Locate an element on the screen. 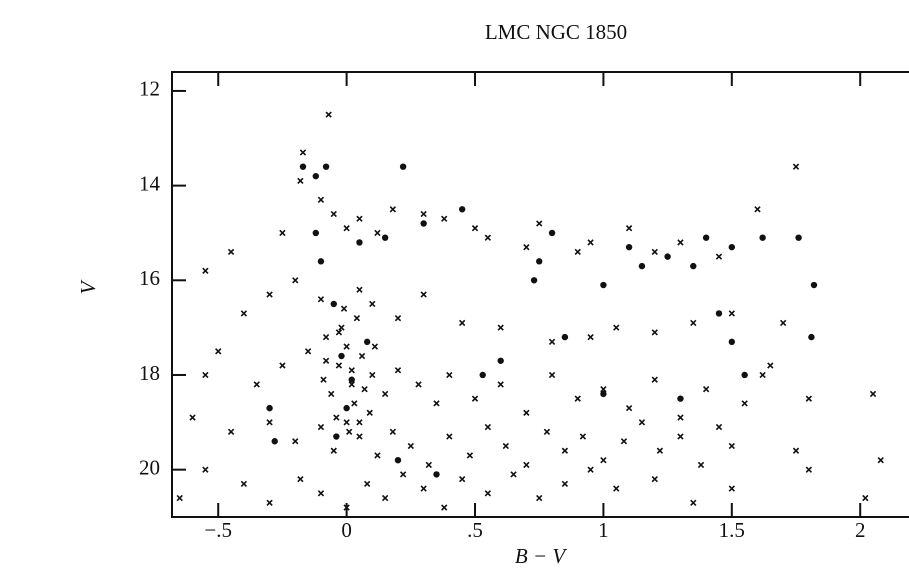  chart-title: LMC NGC 1850 is located at coordinates (556, 32).